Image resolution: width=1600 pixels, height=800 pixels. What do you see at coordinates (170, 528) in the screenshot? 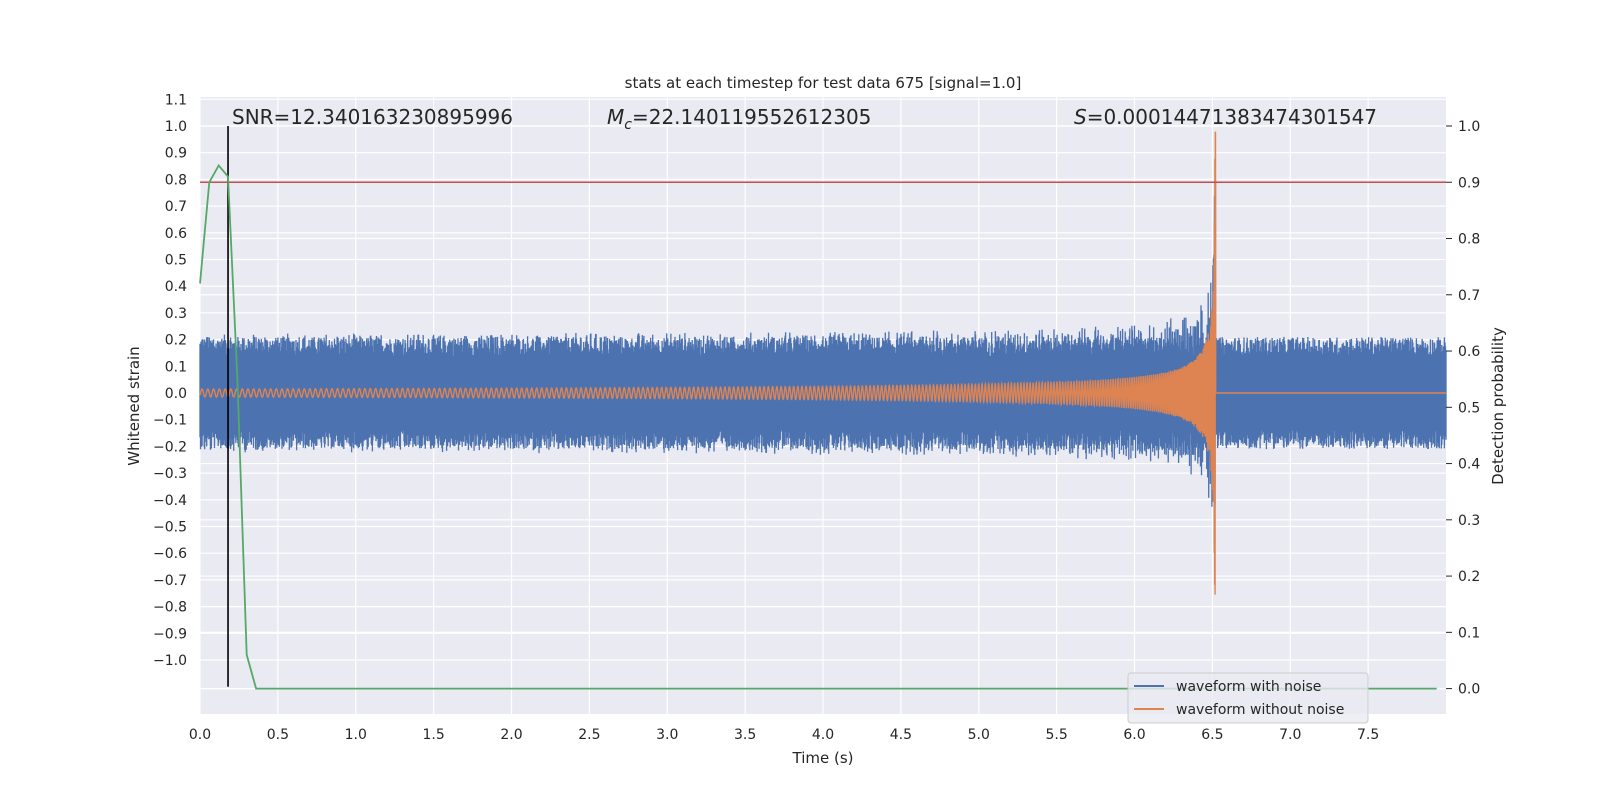
I see `y-left-tick-label: −0.5` at bounding box center [170, 528].